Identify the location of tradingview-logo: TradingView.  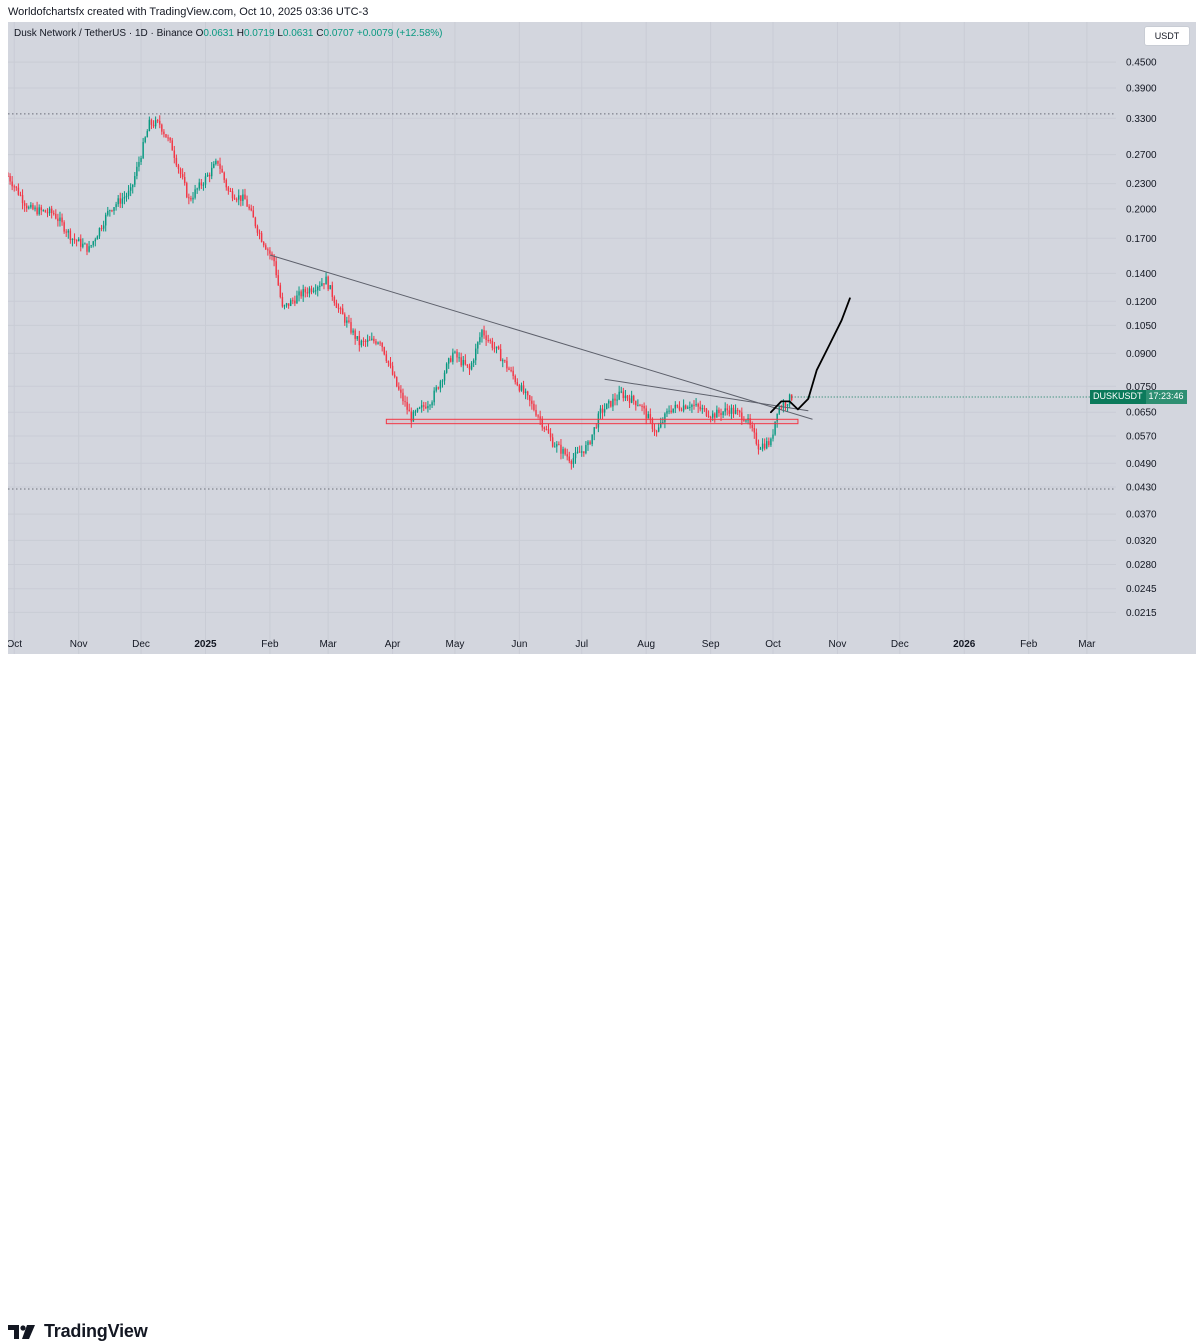
(78, 1331).